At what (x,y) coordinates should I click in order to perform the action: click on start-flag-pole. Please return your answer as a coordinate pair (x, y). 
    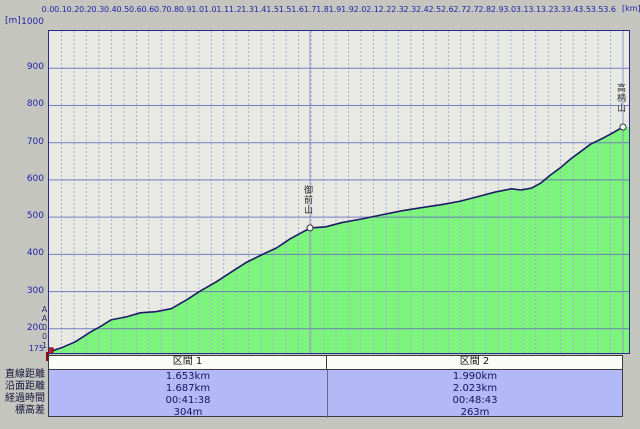
    Looking at the image, I should click on (47, 356).